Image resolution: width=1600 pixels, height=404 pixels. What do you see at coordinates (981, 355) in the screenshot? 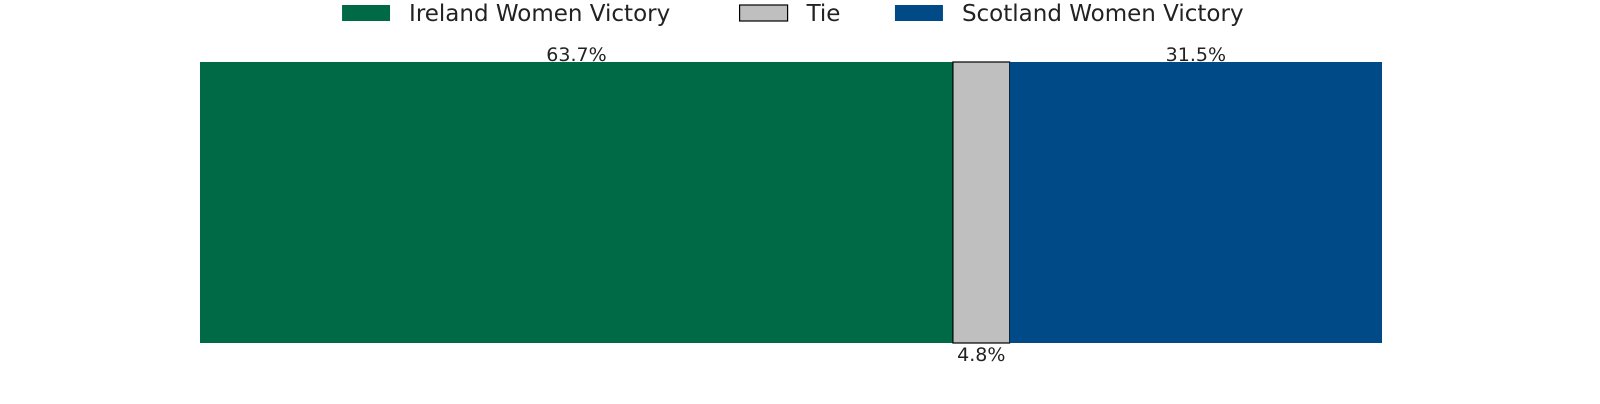
I see `data-label-tie: 4.8%` at bounding box center [981, 355].